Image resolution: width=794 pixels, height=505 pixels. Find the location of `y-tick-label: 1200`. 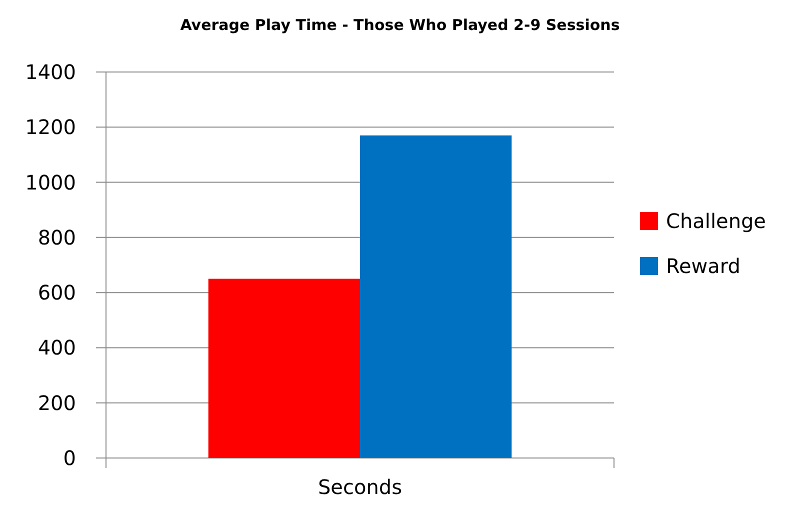

y-tick-label: 1200 is located at coordinates (50, 127).